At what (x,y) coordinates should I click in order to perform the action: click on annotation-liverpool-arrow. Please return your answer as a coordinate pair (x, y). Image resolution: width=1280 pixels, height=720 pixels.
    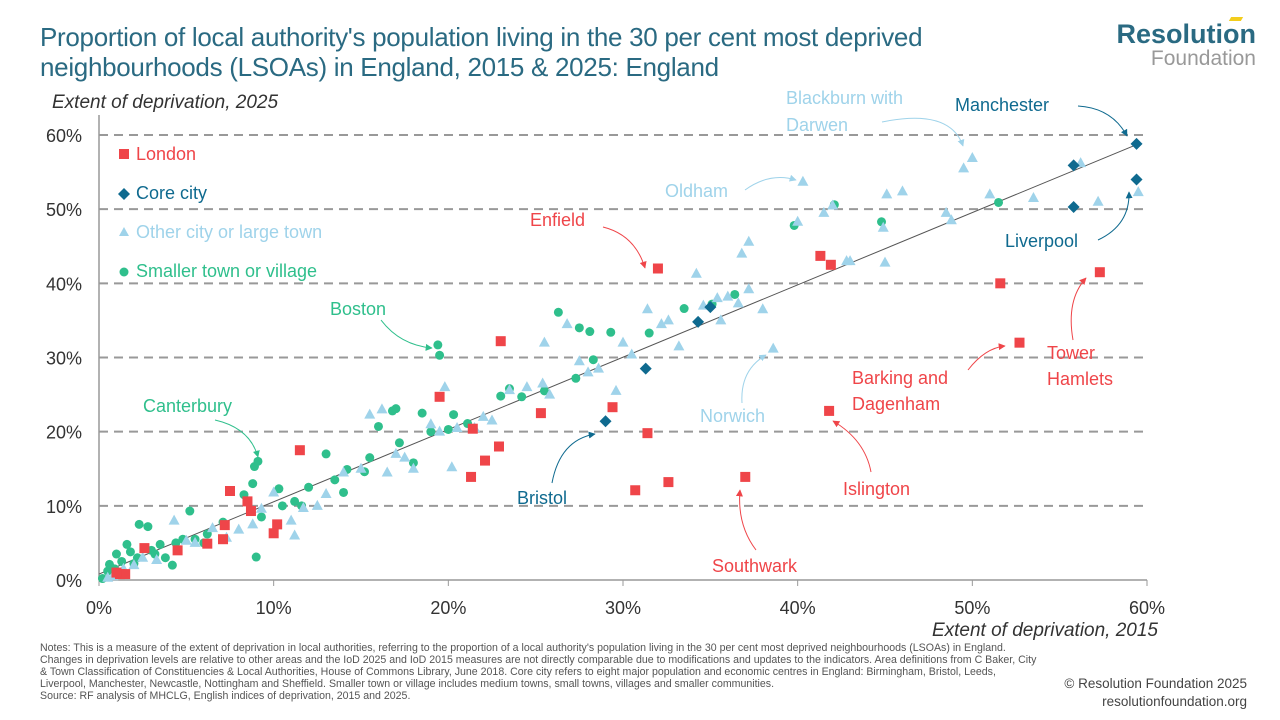
    Looking at the image, I should click on (1115, 216).